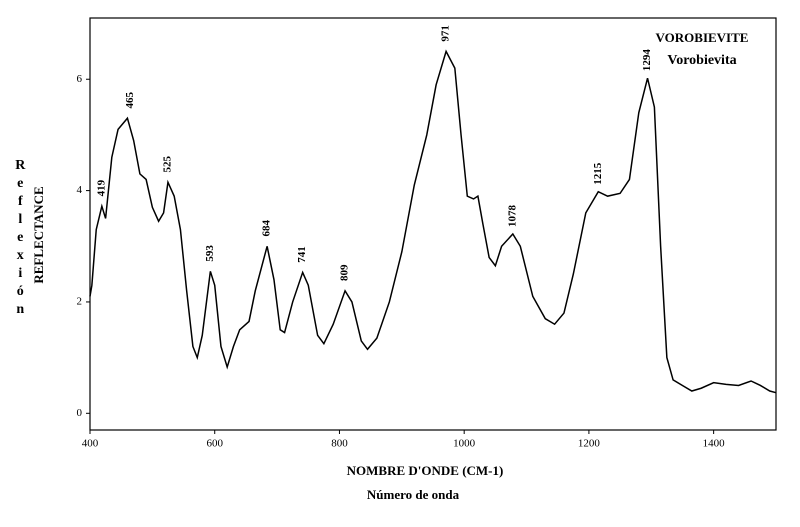 The width and height of the screenshot is (800, 527). What do you see at coordinates (101, 187) in the screenshot?
I see `peak-label: 419` at bounding box center [101, 187].